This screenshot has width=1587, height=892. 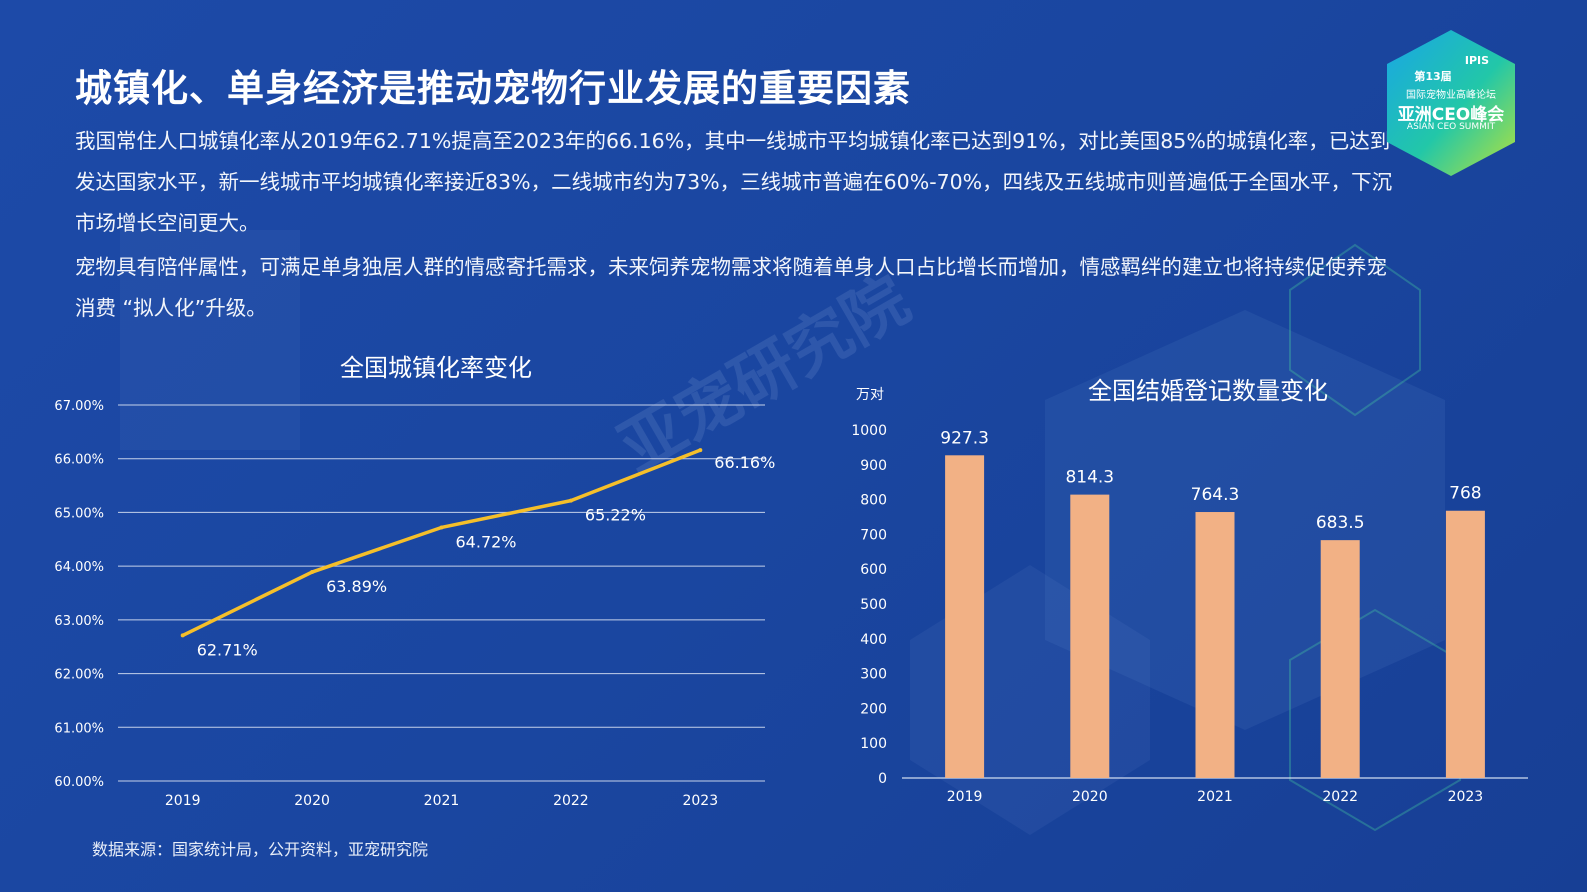 What do you see at coordinates (79, 675) in the screenshot?
I see `y-tick-label: 62.00%` at bounding box center [79, 675].